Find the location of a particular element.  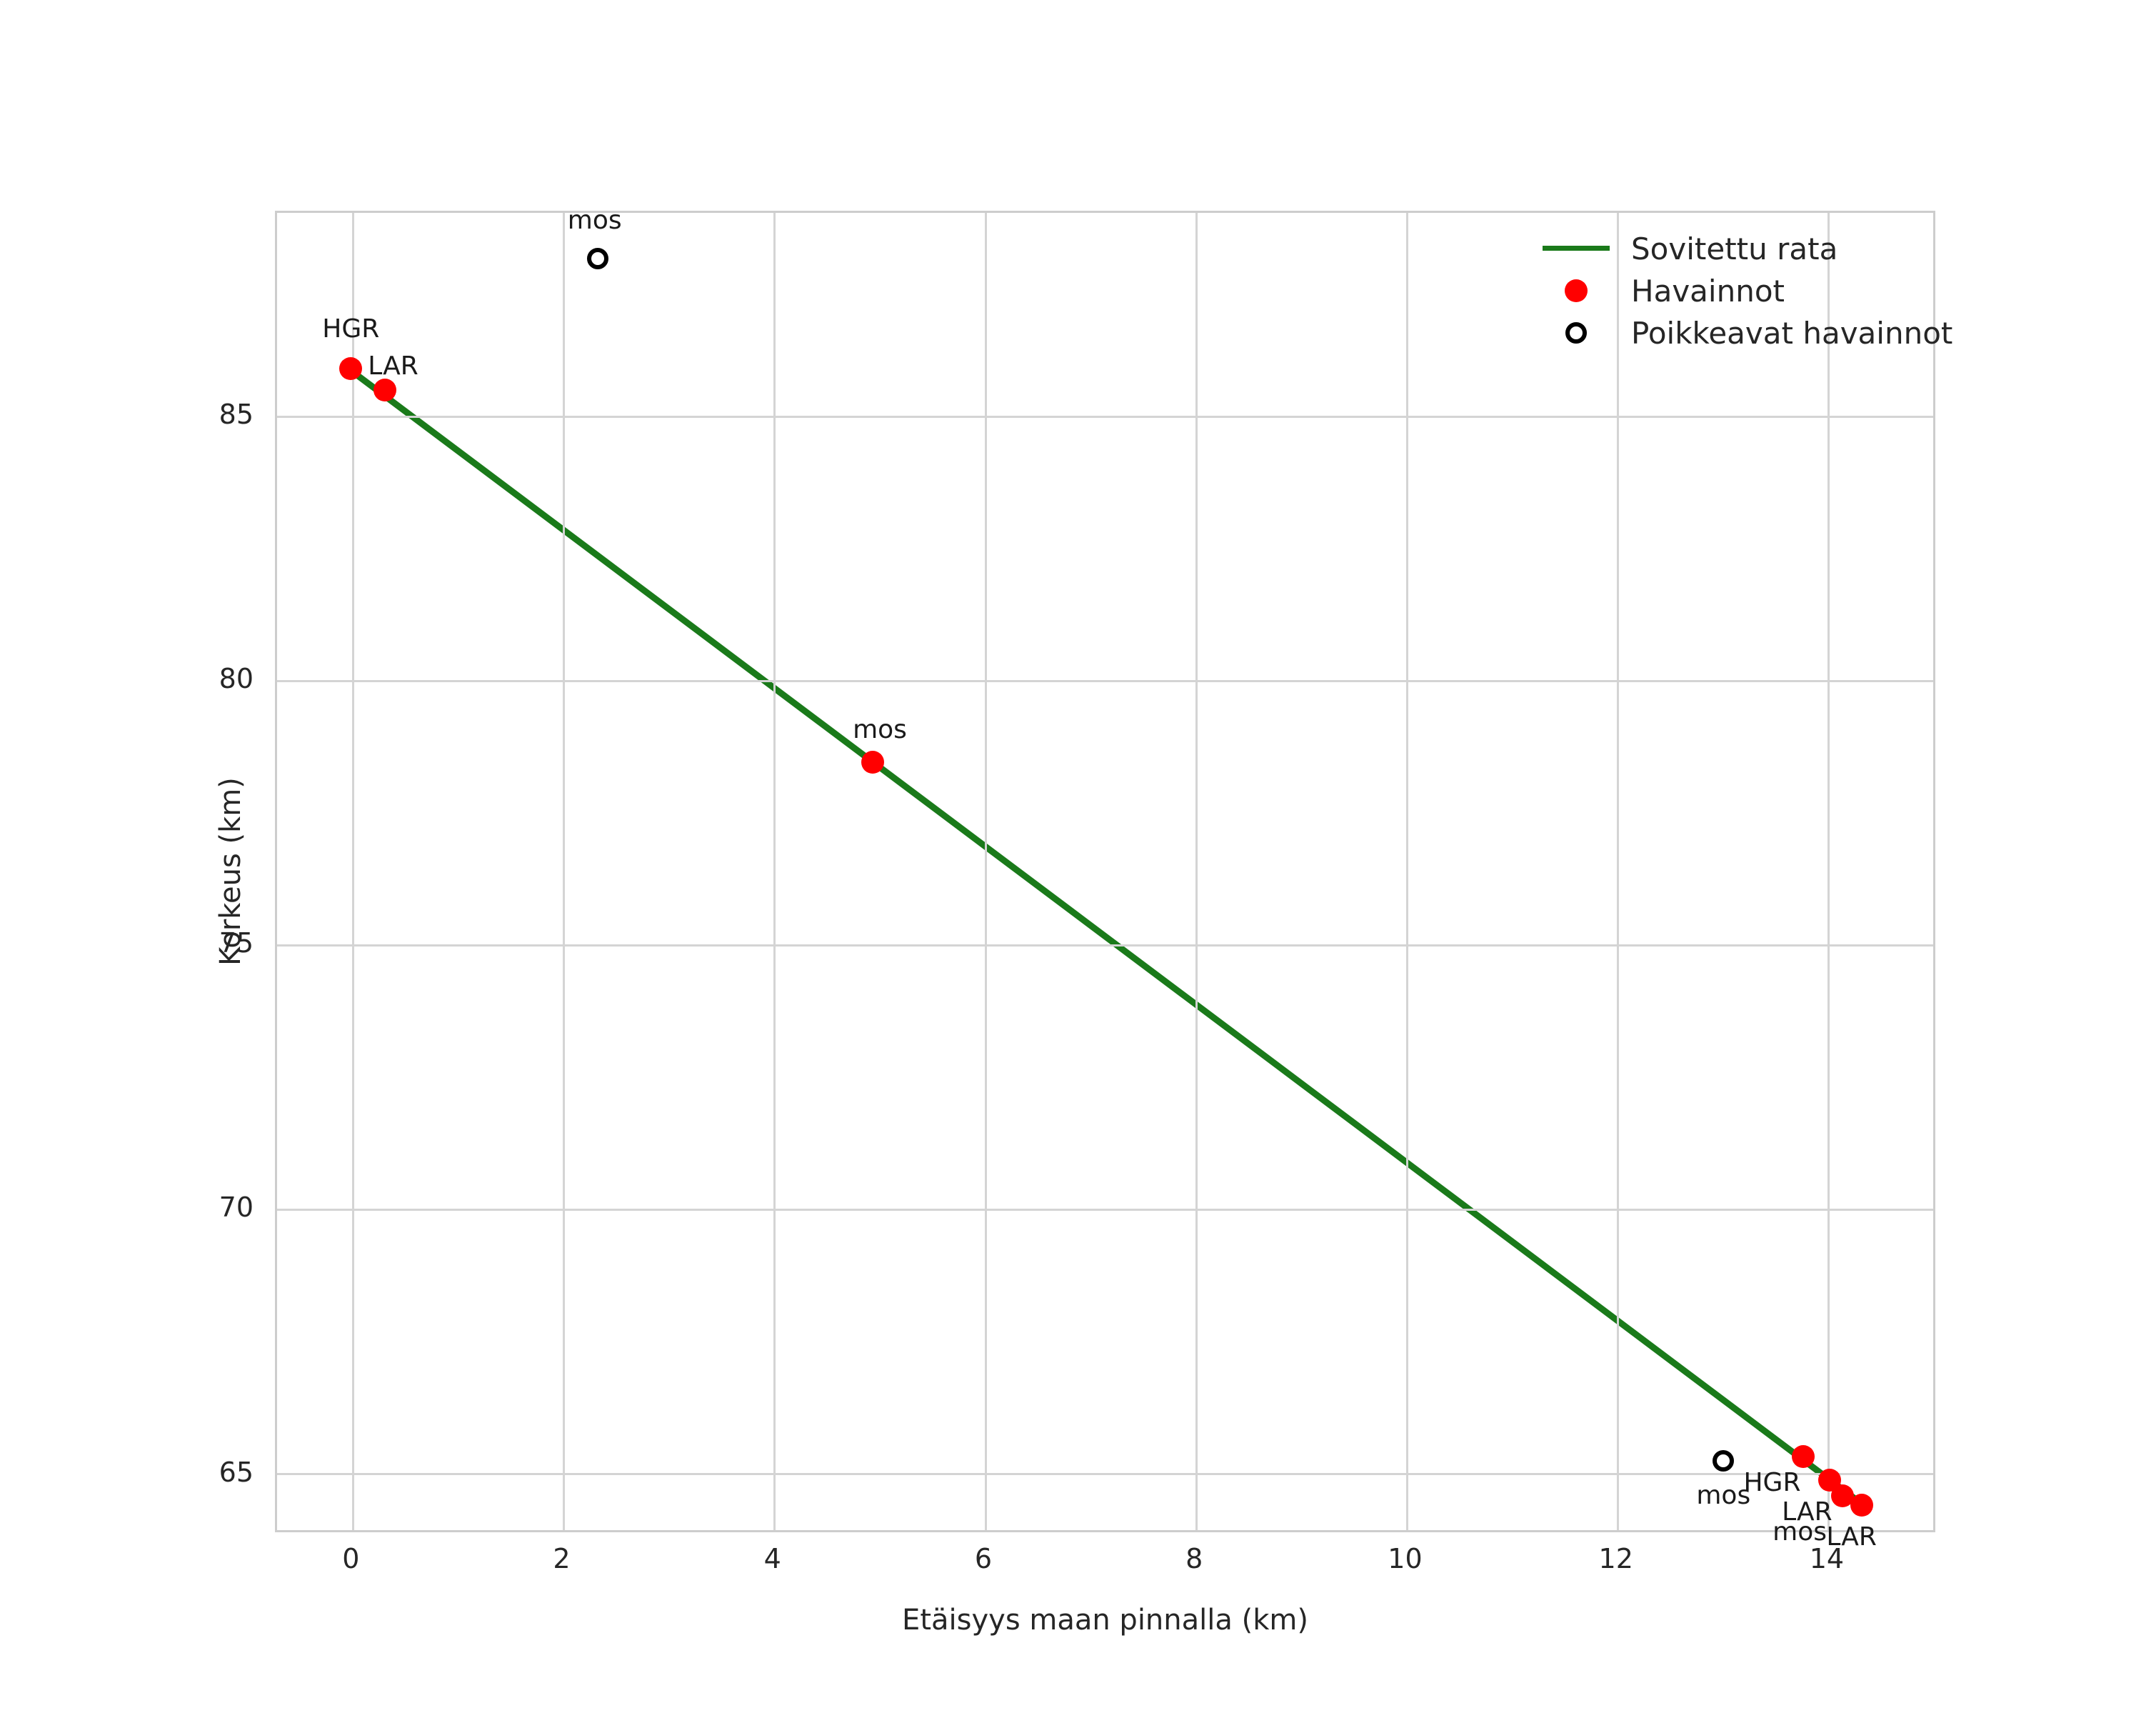

legend-item-observations: Havainnot is located at coordinates (1727, 290).